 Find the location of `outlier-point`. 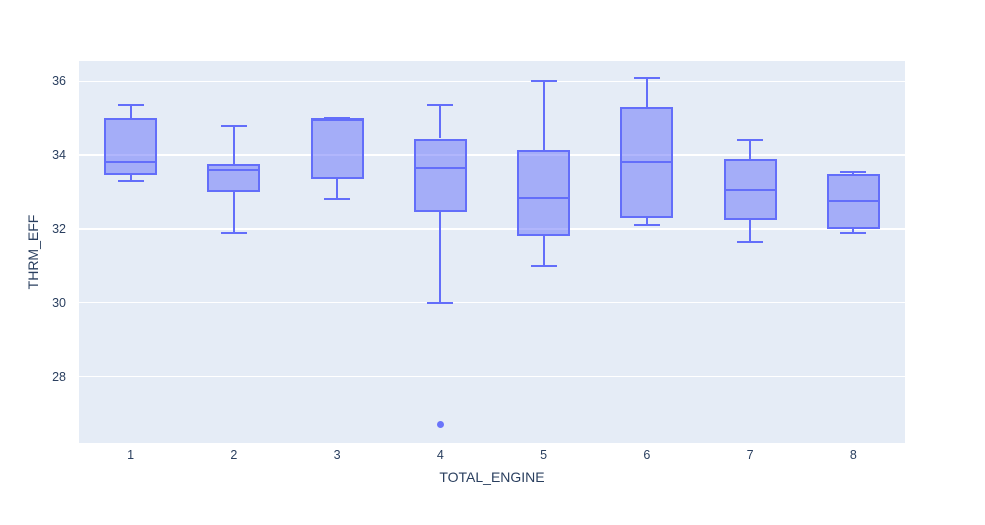

outlier-point is located at coordinates (440, 425).